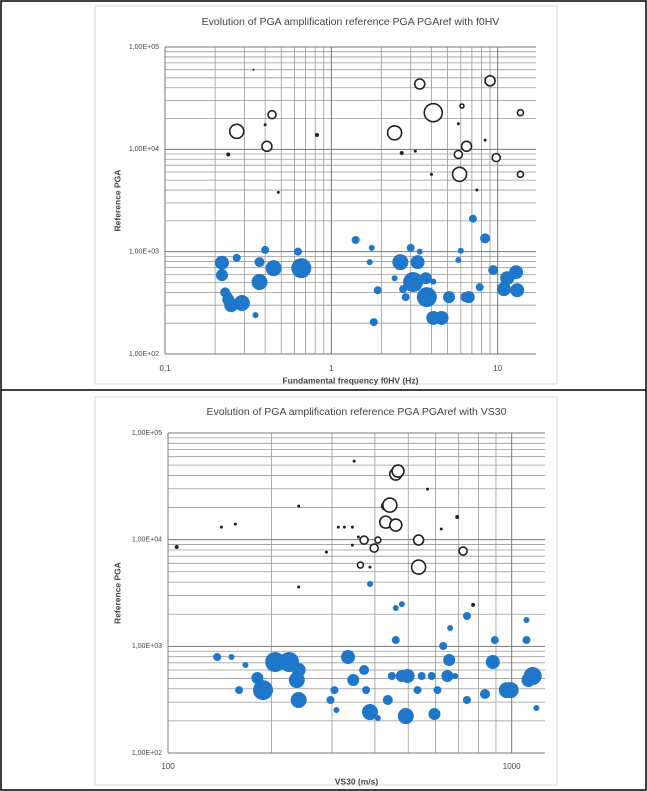  I want to click on y-tick-label: 1,00E+03, so click(144, 252).